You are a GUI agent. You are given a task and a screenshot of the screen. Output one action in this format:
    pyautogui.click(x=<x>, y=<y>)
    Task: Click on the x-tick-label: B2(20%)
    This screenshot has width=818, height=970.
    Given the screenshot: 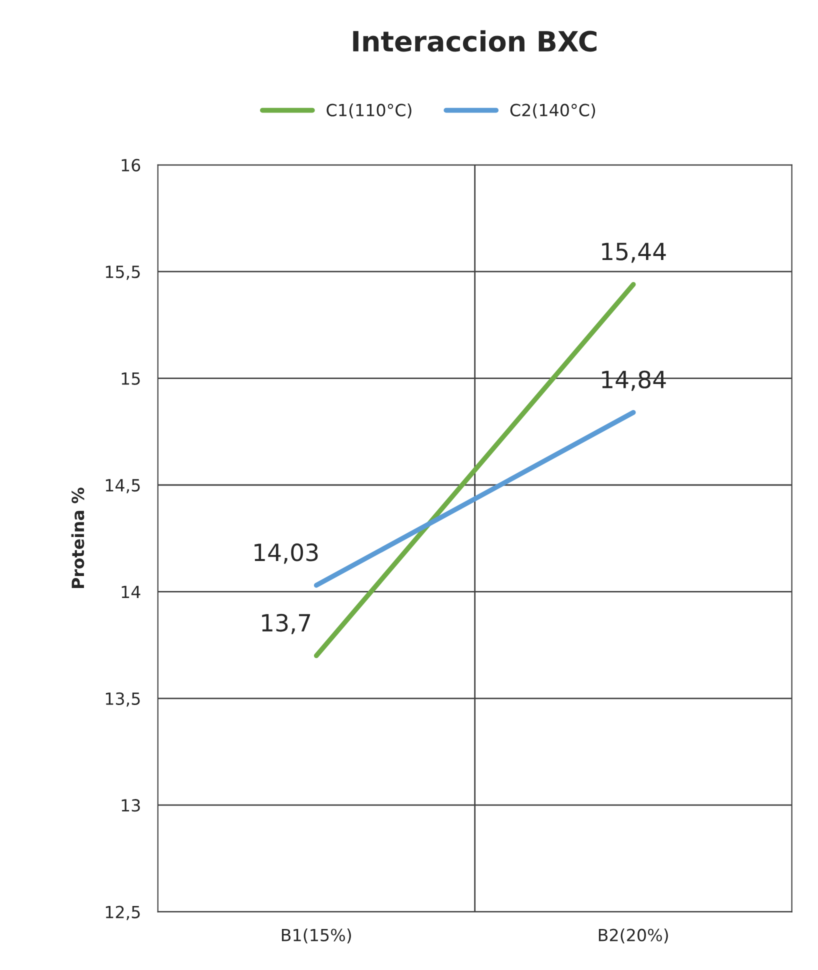 What is the action you would take?
    pyautogui.click(x=633, y=936)
    